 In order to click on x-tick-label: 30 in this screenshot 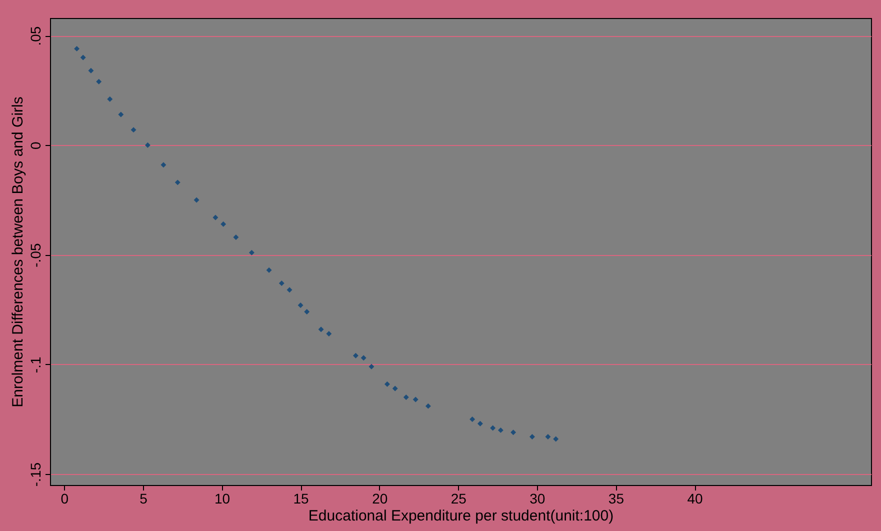, I will do `click(538, 498)`.